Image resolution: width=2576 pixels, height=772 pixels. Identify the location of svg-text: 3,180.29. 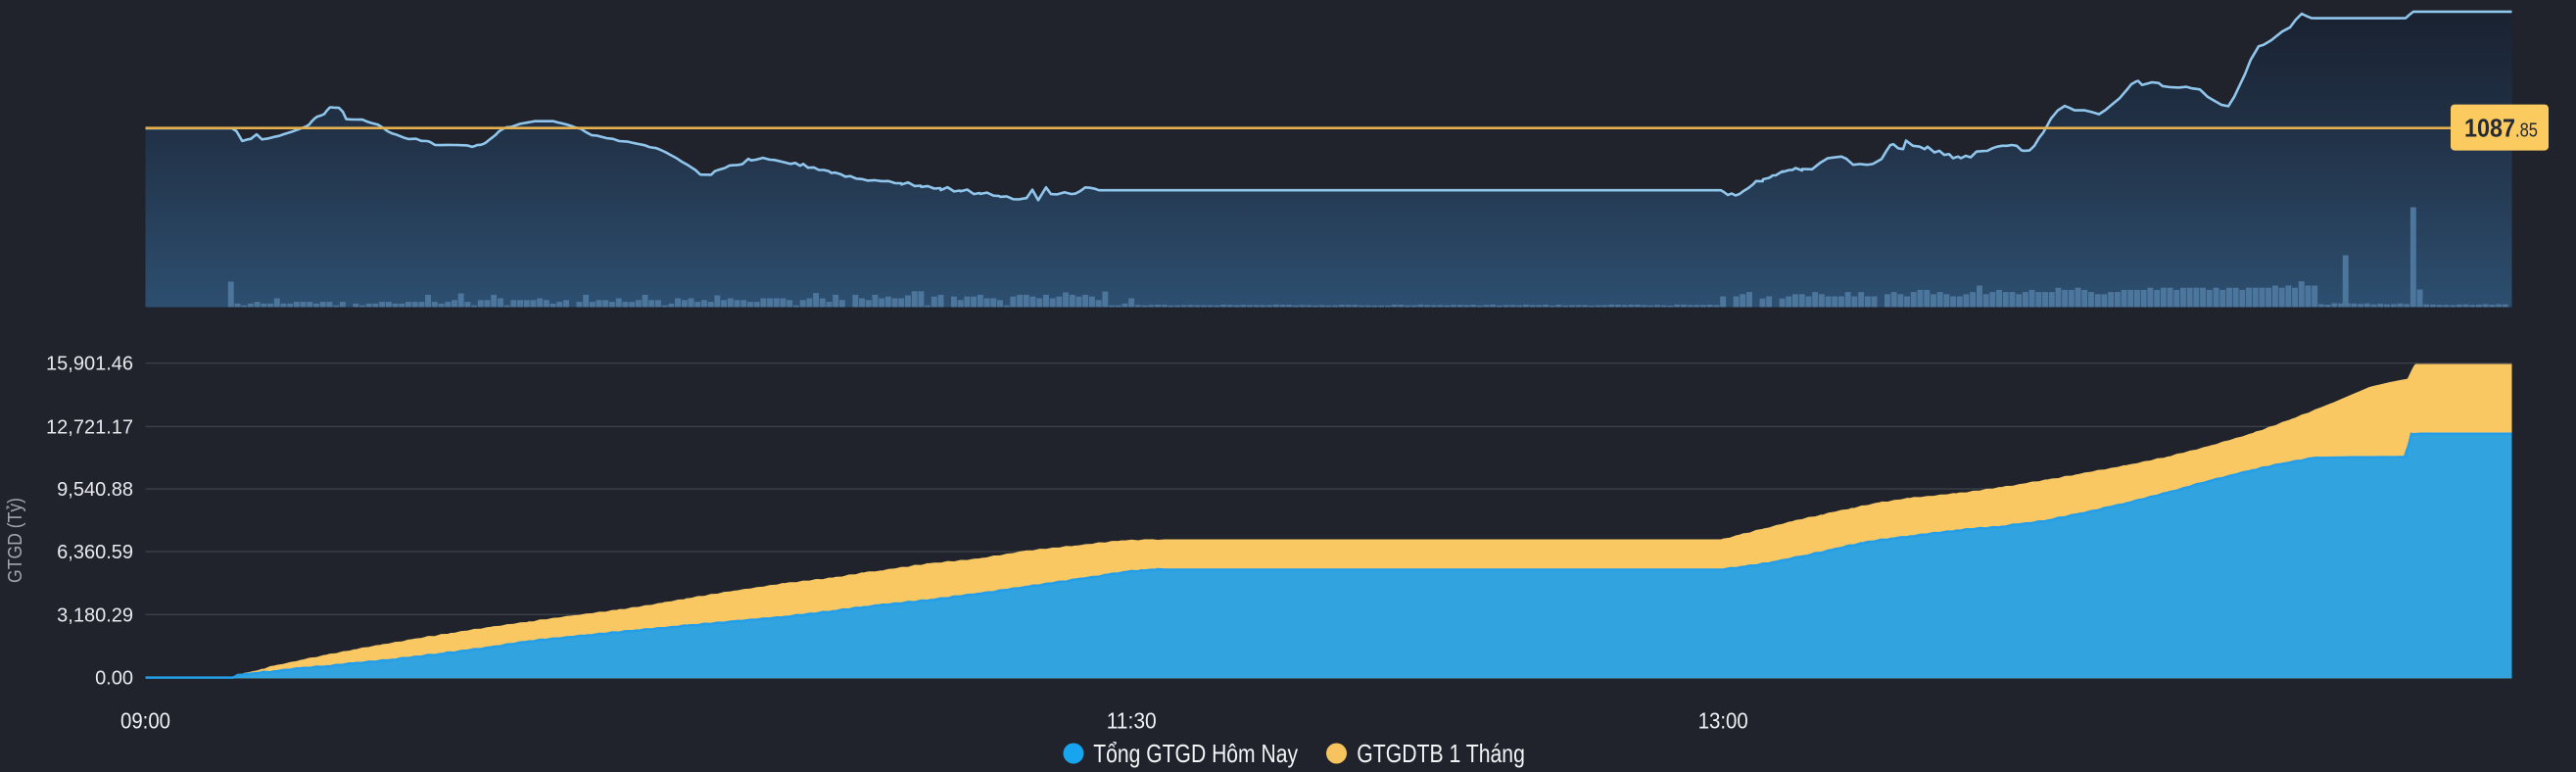
(95, 615).